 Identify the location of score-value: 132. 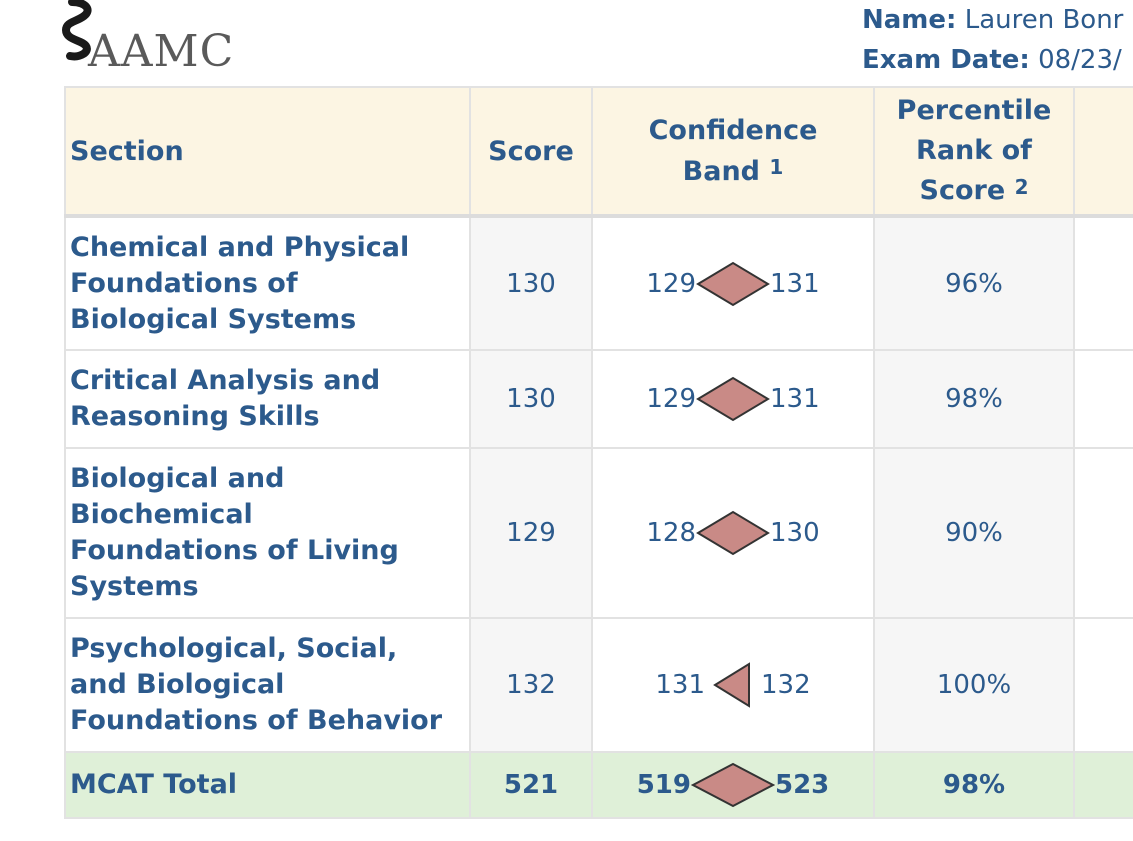
(531, 685).